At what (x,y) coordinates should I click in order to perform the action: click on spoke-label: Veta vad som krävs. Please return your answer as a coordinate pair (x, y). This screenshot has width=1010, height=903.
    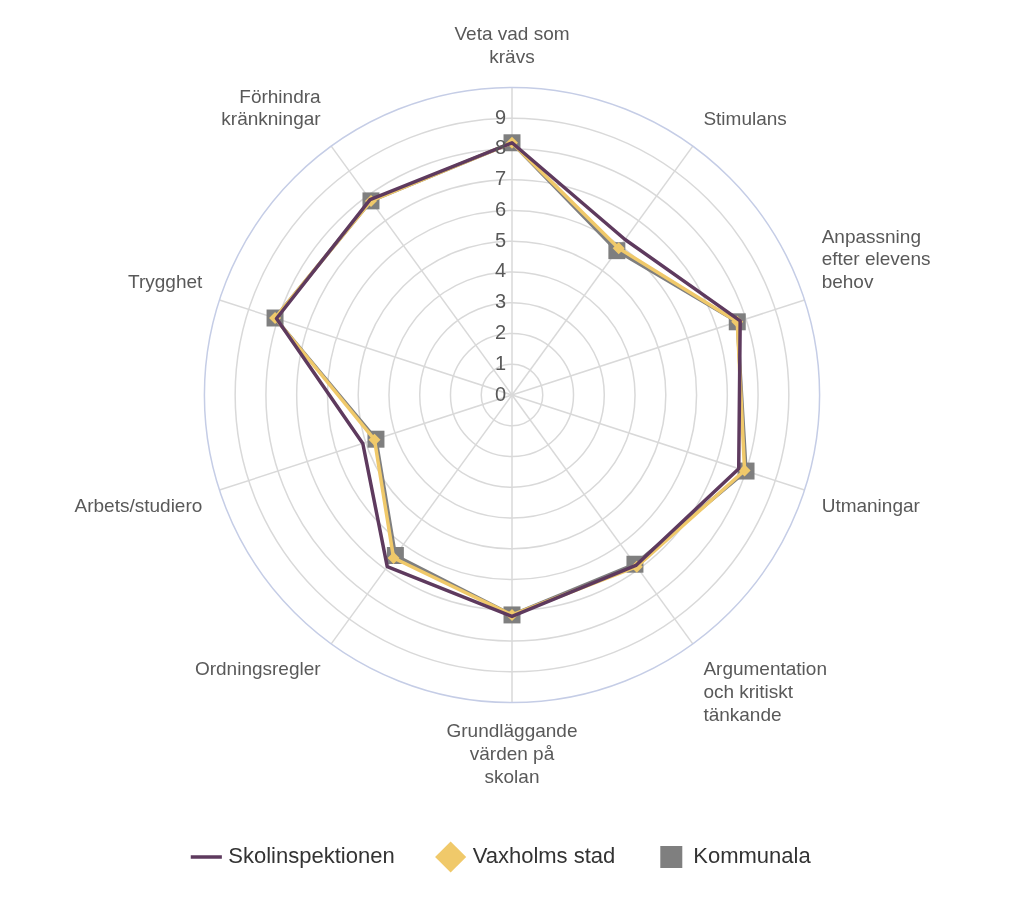
    Looking at the image, I should click on (512, 45).